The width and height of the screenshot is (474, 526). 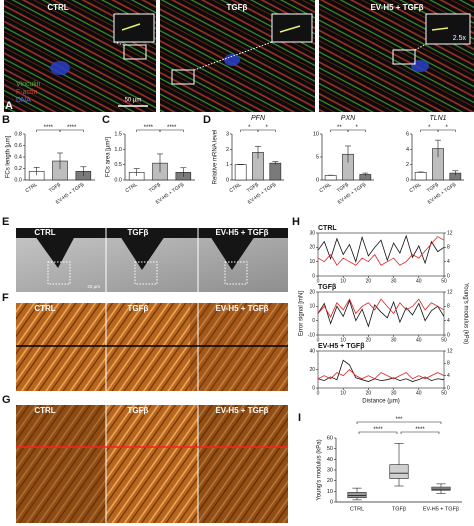 What do you see at coordinates (109, 157) in the screenshot?
I see `y-axis-label: FCs area [µm²]` at bounding box center [109, 157].